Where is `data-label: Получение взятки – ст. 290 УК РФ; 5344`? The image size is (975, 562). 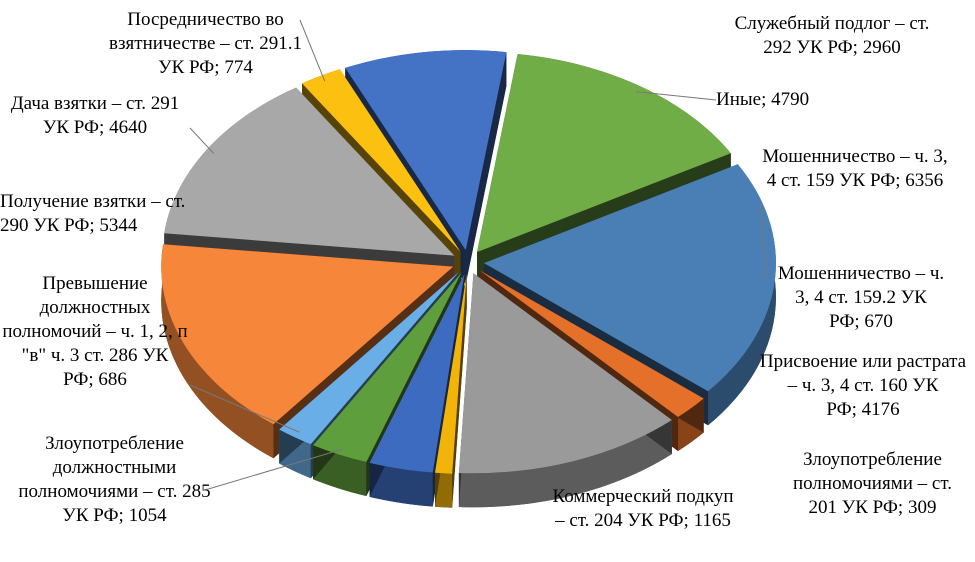
data-label: Получение взятки – ст. 290 УК РФ; 5344 is located at coordinates (102, 214).